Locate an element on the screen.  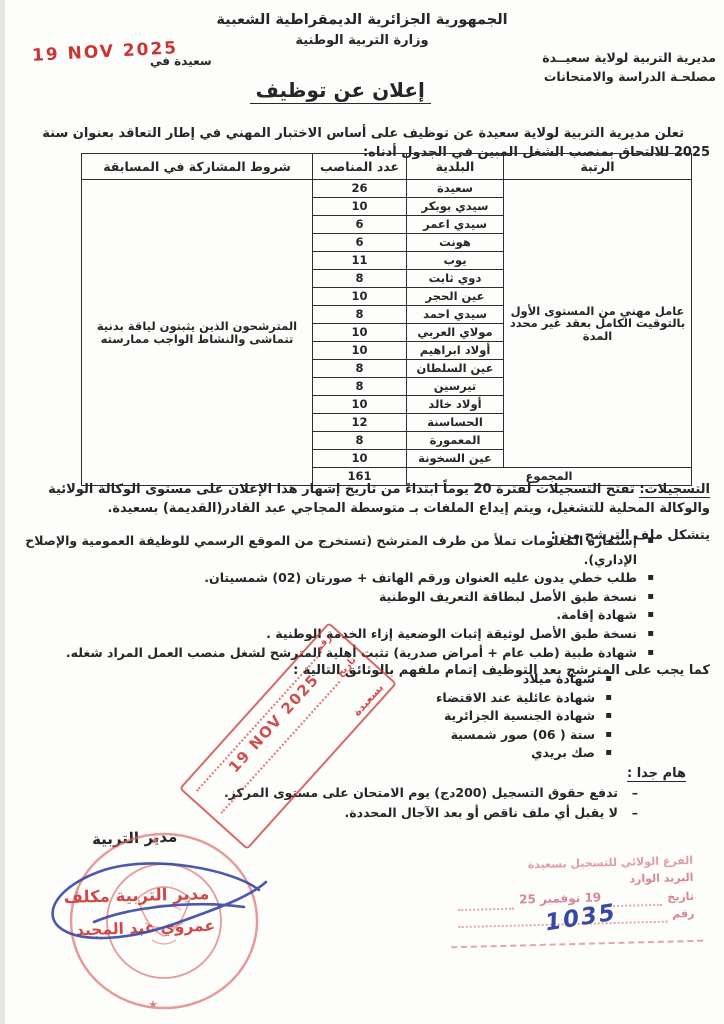
municipality-cell: تيرسين is located at coordinates (455, 386).